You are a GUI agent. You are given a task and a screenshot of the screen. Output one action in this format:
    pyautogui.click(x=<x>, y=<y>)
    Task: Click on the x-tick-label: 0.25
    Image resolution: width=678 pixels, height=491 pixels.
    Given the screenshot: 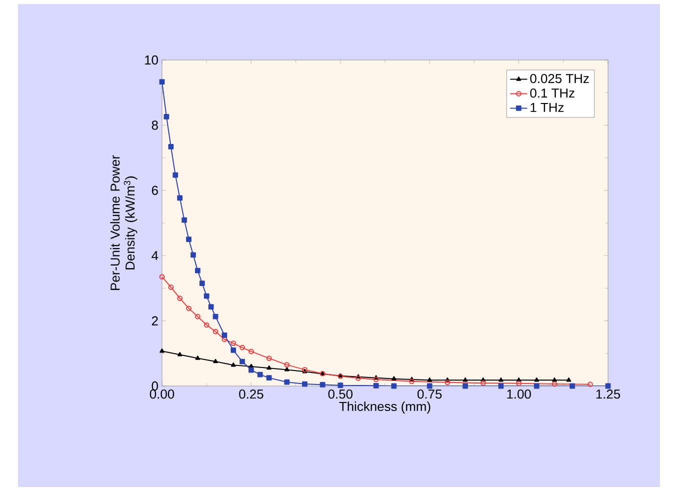 What is the action you would take?
    pyautogui.click(x=251, y=394)
    